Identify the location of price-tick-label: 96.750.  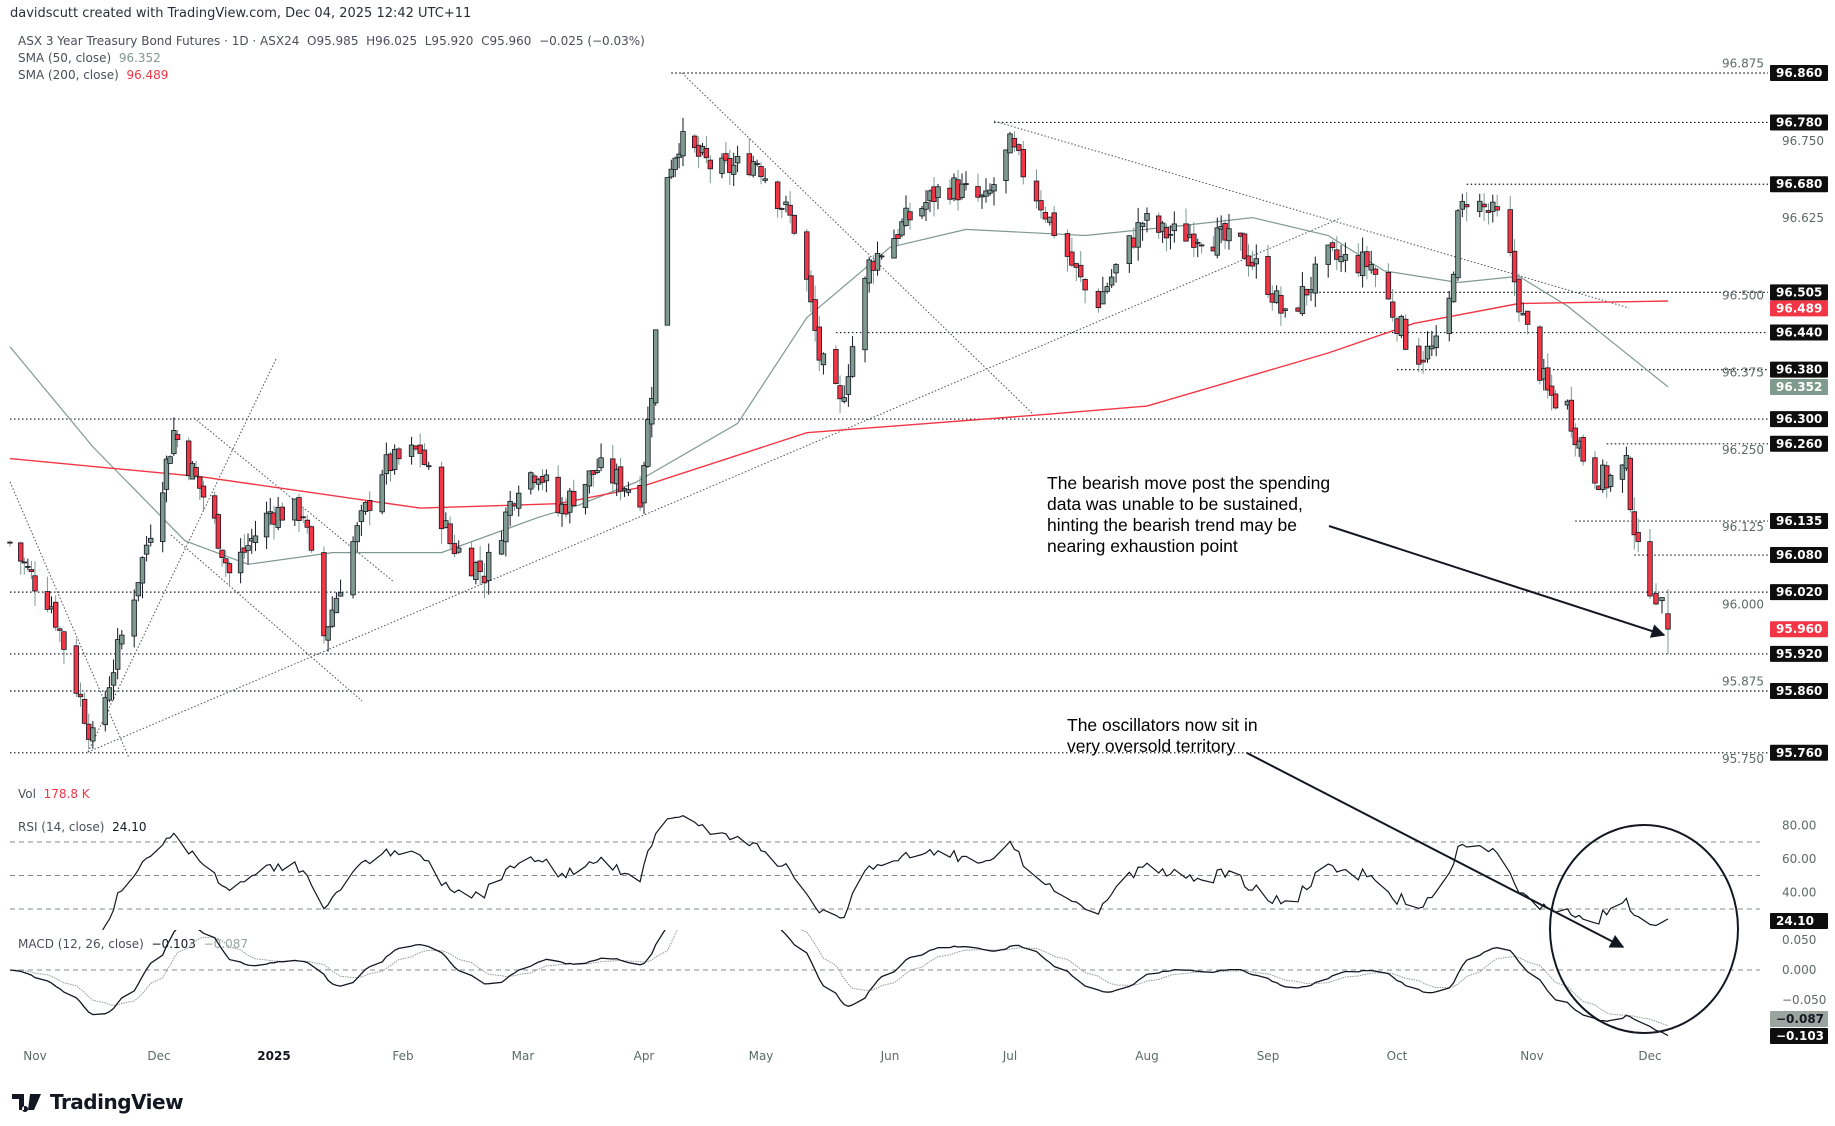
(1803, 141).